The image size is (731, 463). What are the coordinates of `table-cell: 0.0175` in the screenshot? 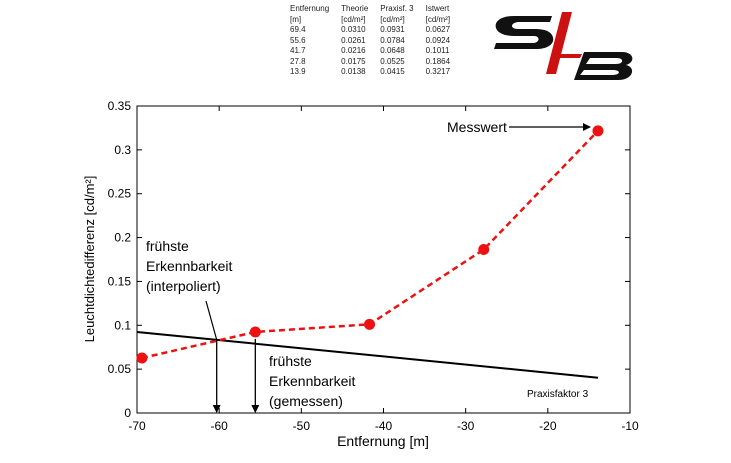 It's located at (353, 61).